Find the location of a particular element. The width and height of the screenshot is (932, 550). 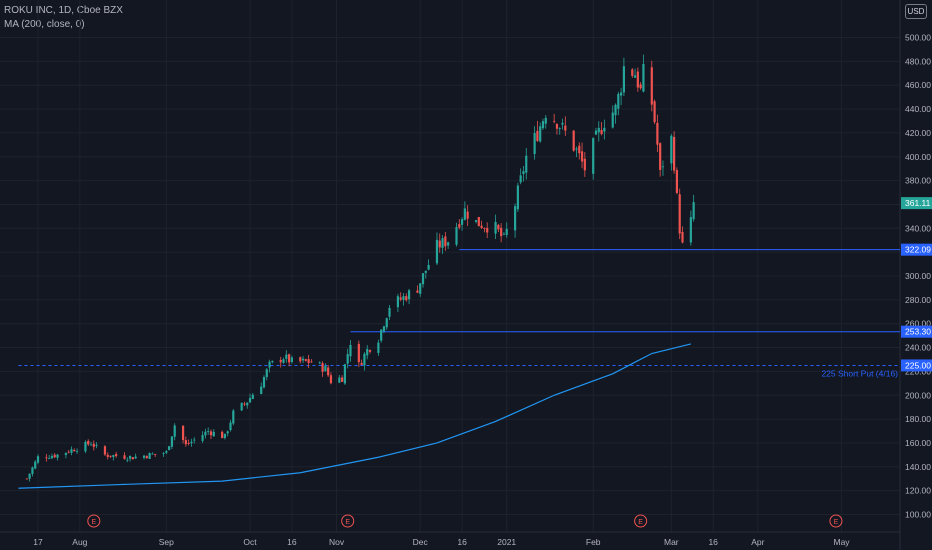

y-tick-label: 300.00 is located at coordinates (918, 276).